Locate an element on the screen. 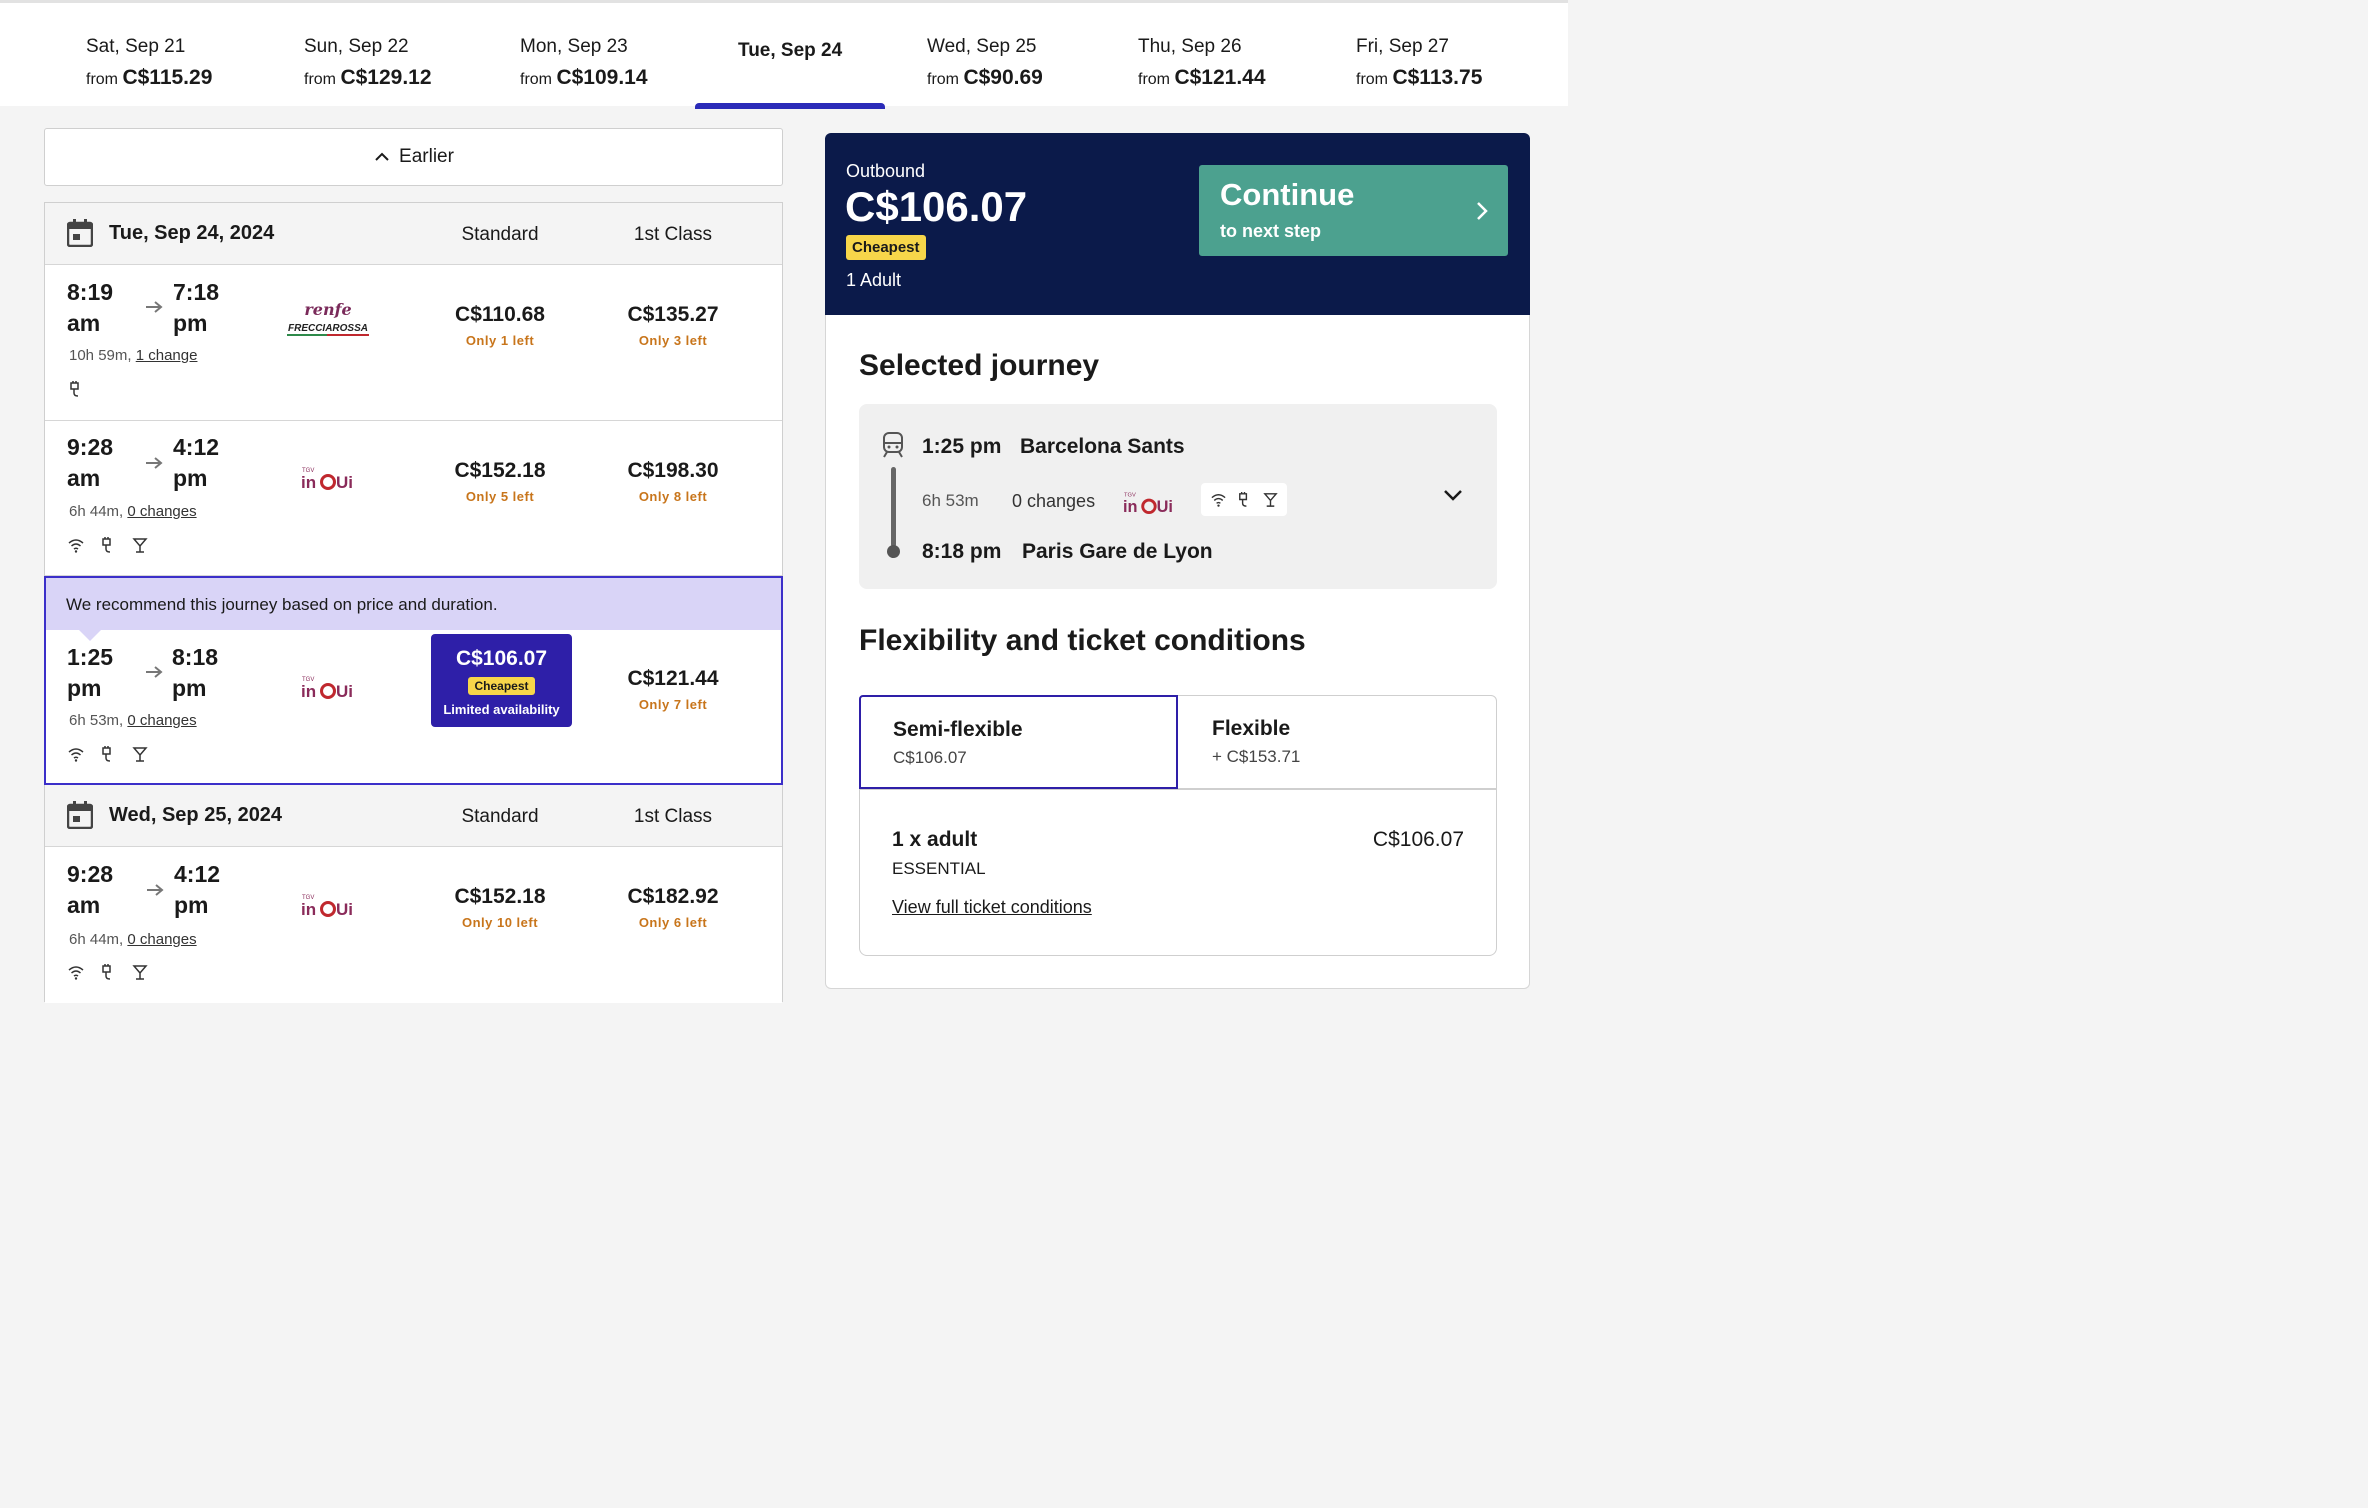  chevron-right-icon is located at coordinates (1482, 211).